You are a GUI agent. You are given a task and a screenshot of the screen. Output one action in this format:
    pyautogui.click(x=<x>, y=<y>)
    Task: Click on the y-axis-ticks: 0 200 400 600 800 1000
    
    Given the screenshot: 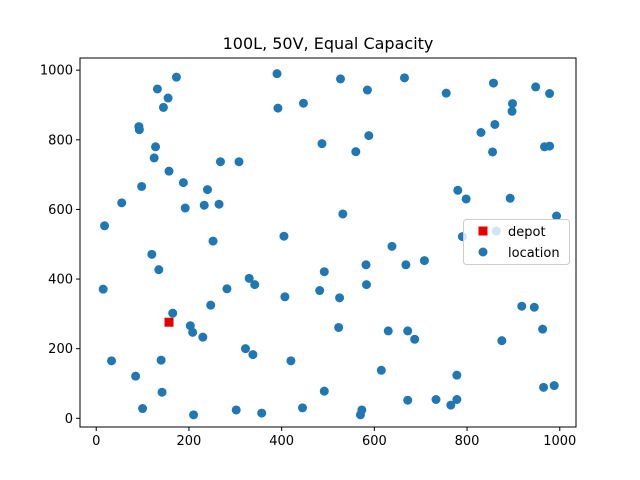 What is the action you would take?
    pyautogui.click(x=60, y=245)
    